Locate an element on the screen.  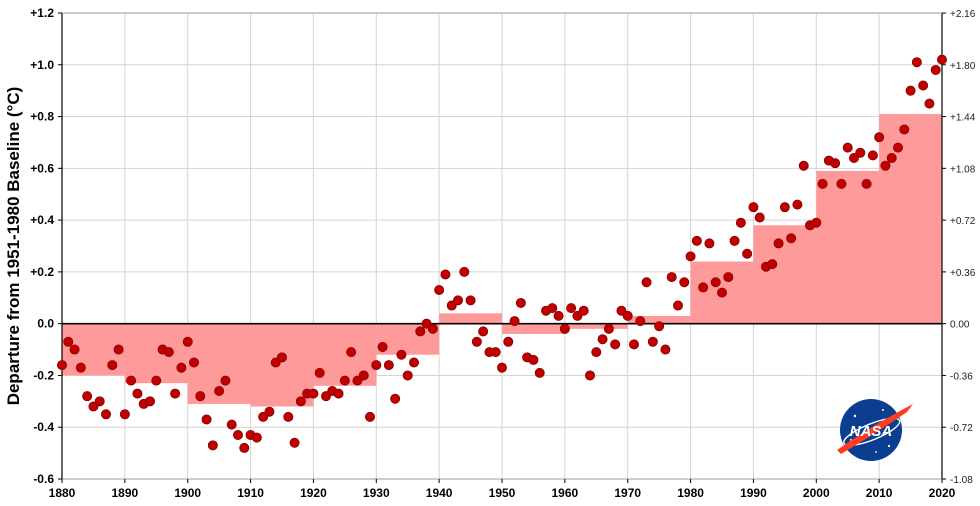
x-tick-label: 1950 is located at coordinates (502, 493).